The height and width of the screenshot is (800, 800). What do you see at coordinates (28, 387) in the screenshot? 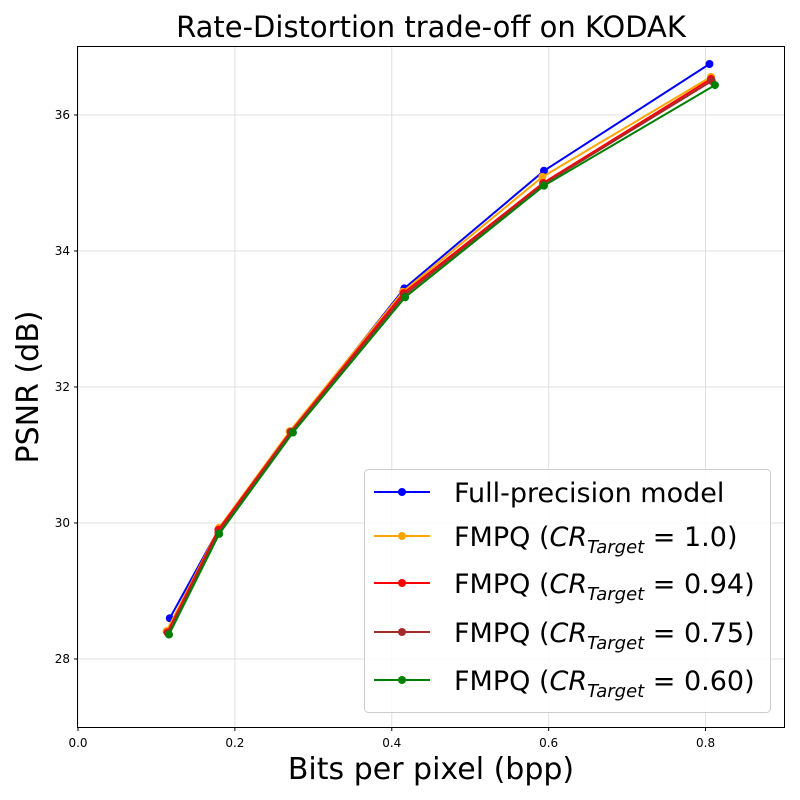
I see `y-axis-title: PSNR (dB)` at bounding box center [28, 387].